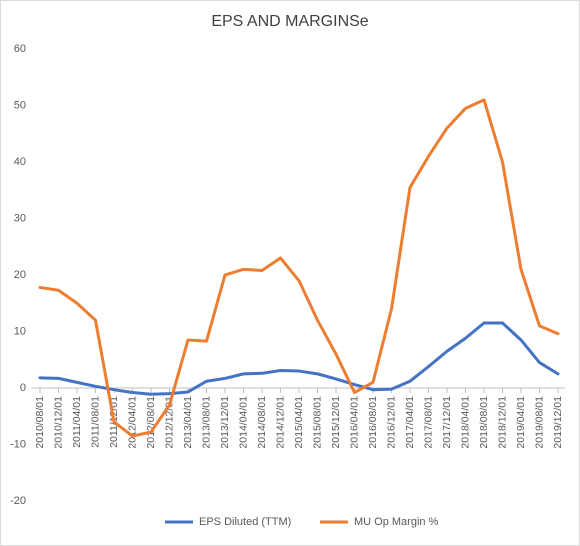 The image size is (580, 546). What do you see at coordinates (373, 422) in the screenshot?
I see `x-tick-label: 2016/08/01` at bounding box center [373, 422].